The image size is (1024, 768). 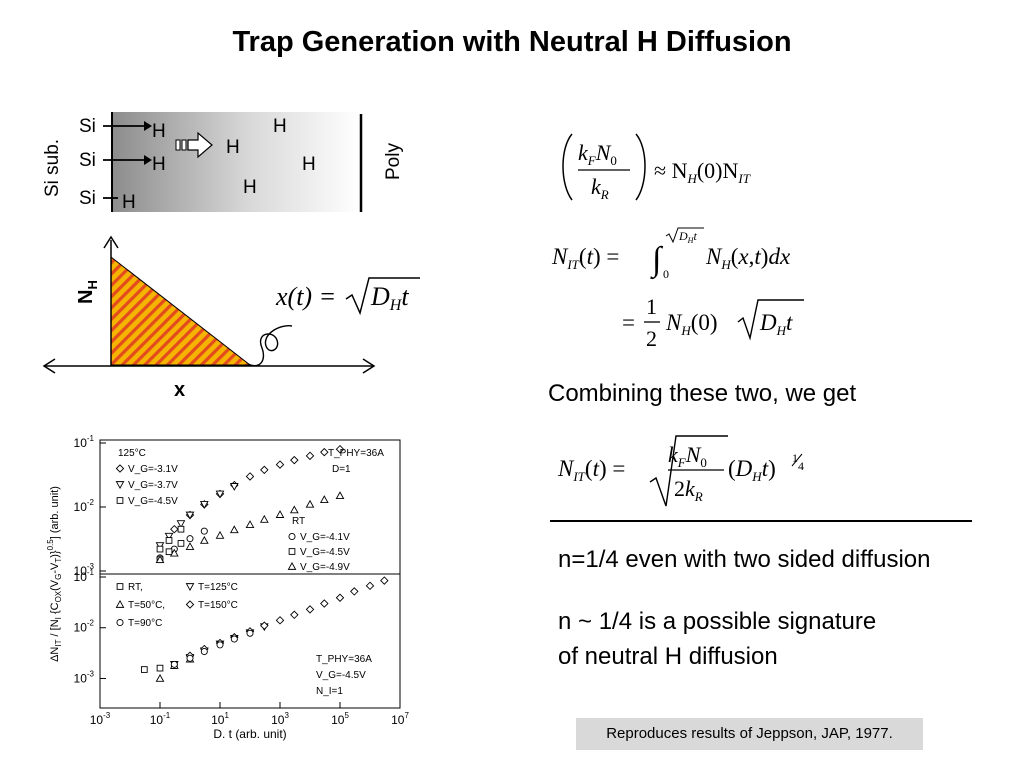 I want to click on eq-radicand: DHt, so click(x=389, y=298).